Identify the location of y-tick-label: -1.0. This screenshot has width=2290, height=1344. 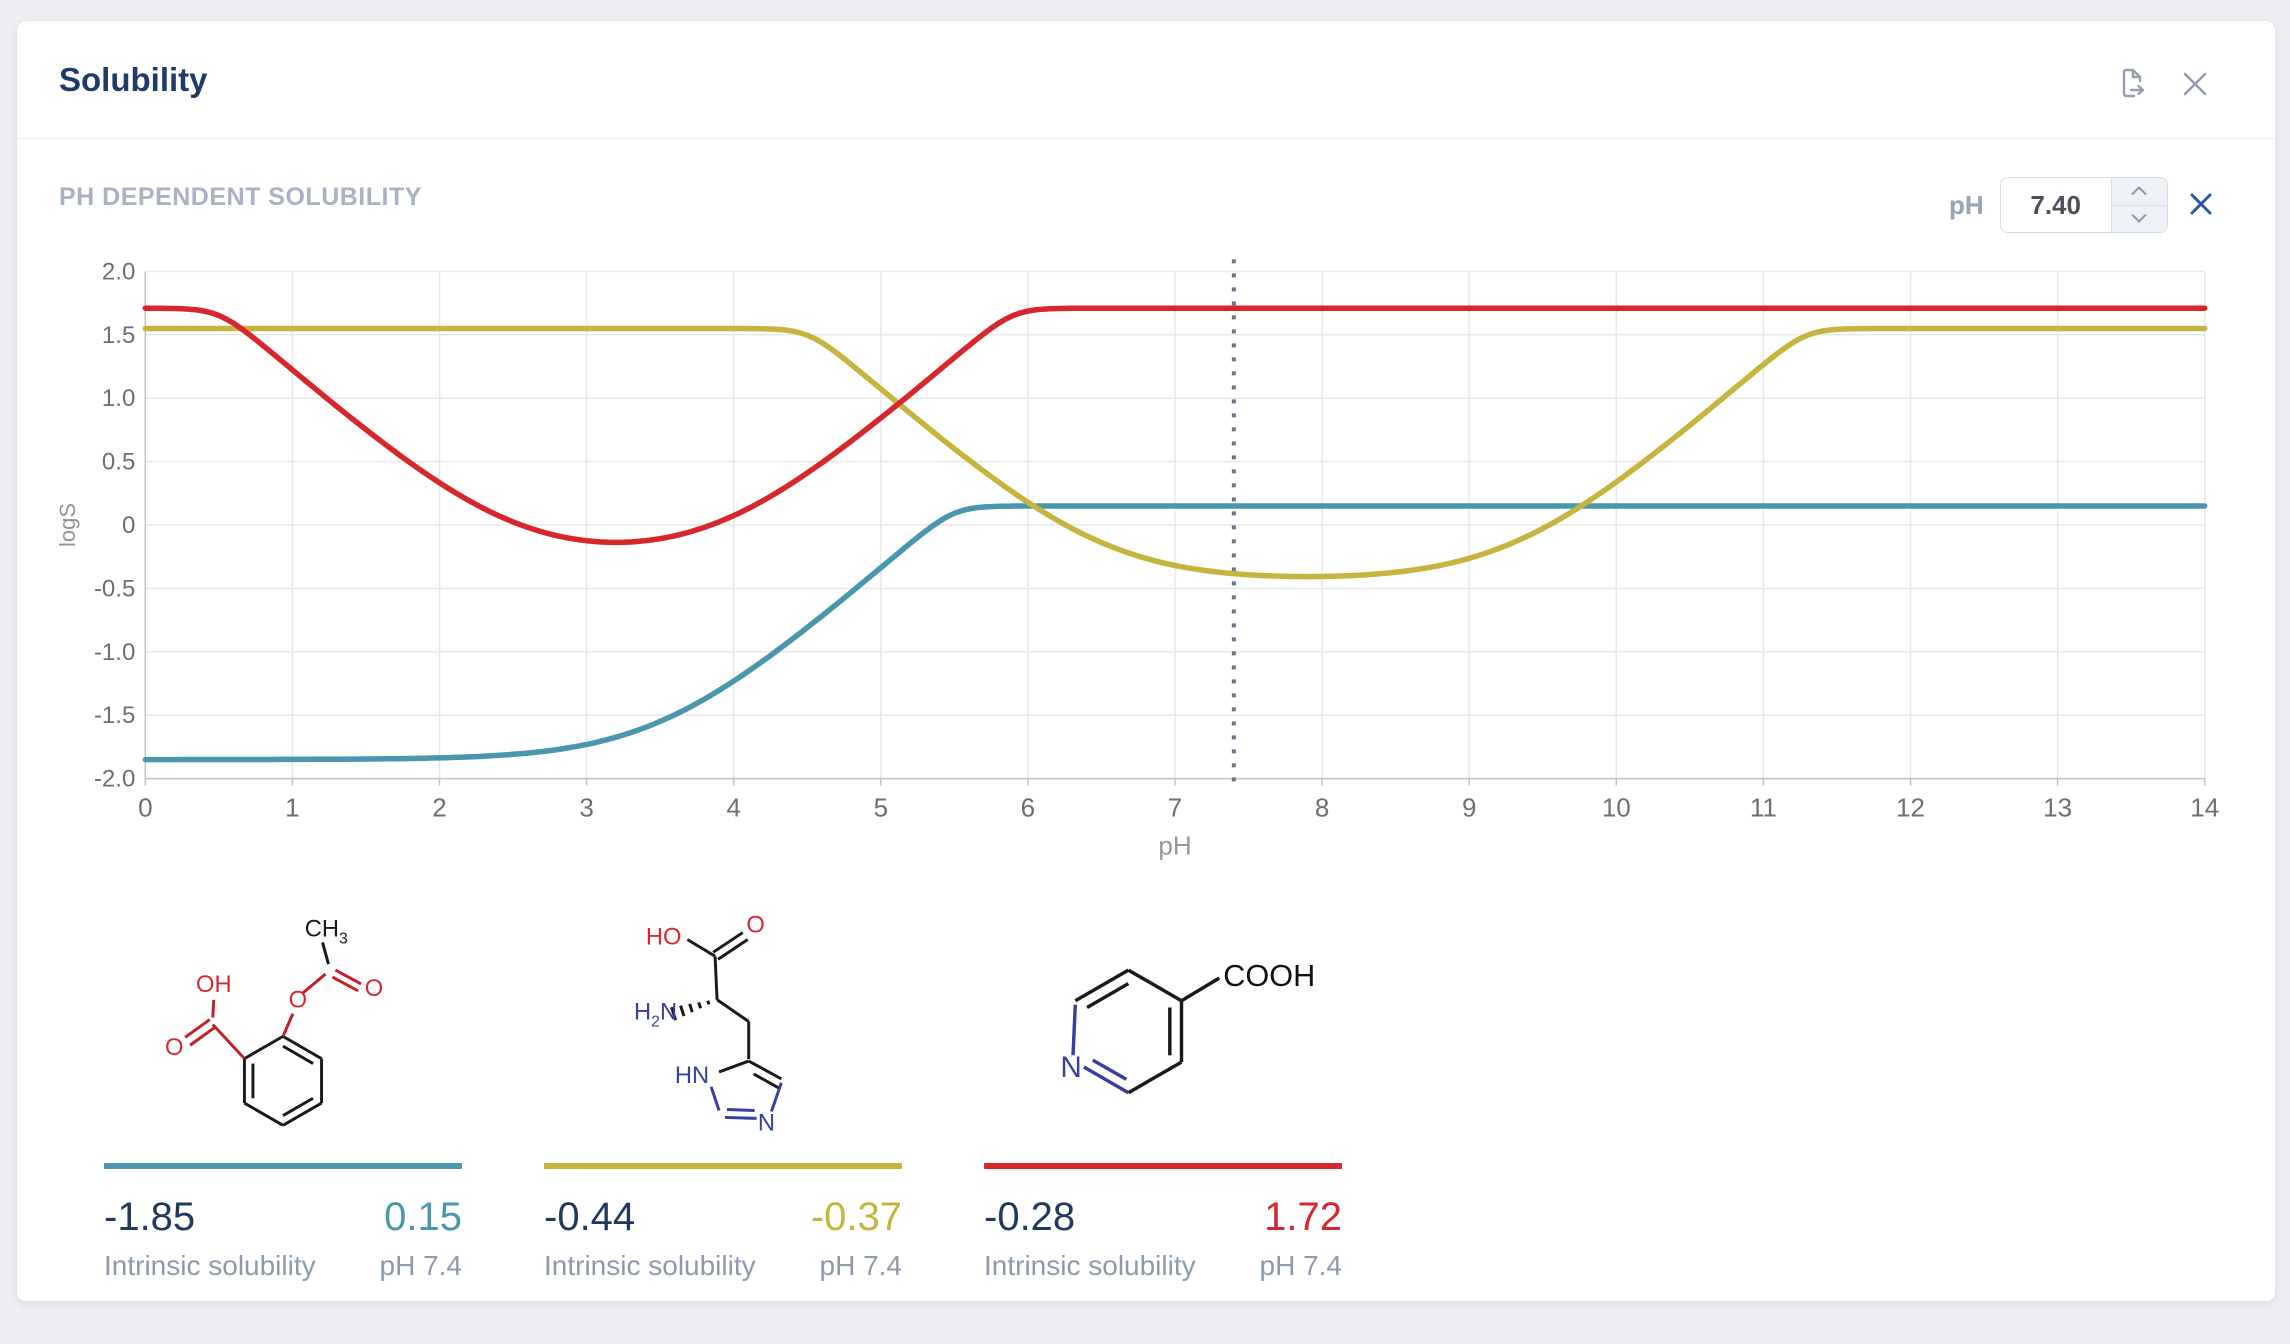
(114, 652).